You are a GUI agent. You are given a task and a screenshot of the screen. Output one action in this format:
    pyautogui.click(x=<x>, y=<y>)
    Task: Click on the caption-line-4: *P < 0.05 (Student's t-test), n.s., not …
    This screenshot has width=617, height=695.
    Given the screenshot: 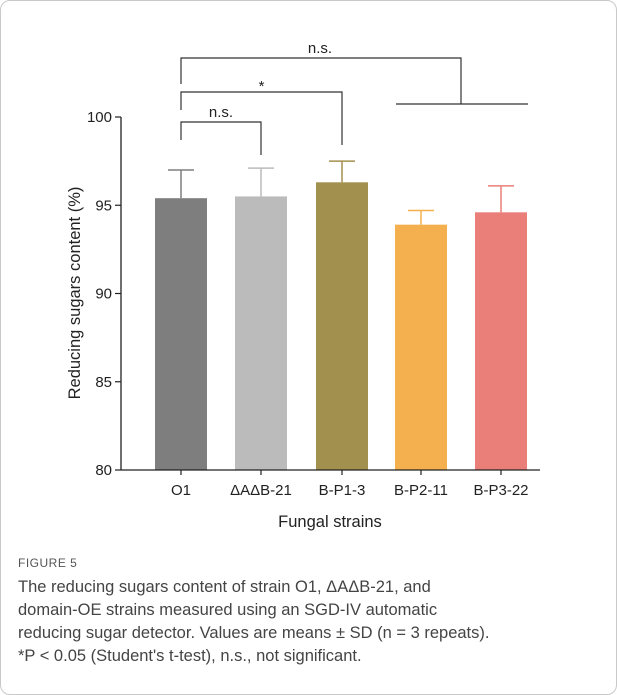 What is the action you would take?
    pyautogui.click(x=190, y=656)
    